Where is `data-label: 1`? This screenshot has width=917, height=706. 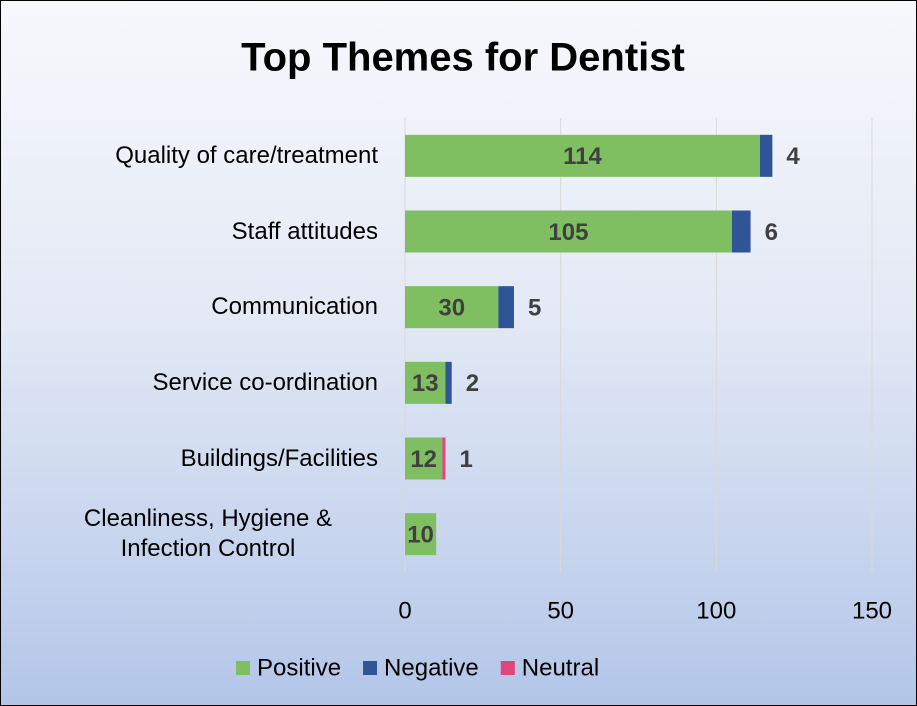
data-label: 1 is located at coordinates (465, 459).